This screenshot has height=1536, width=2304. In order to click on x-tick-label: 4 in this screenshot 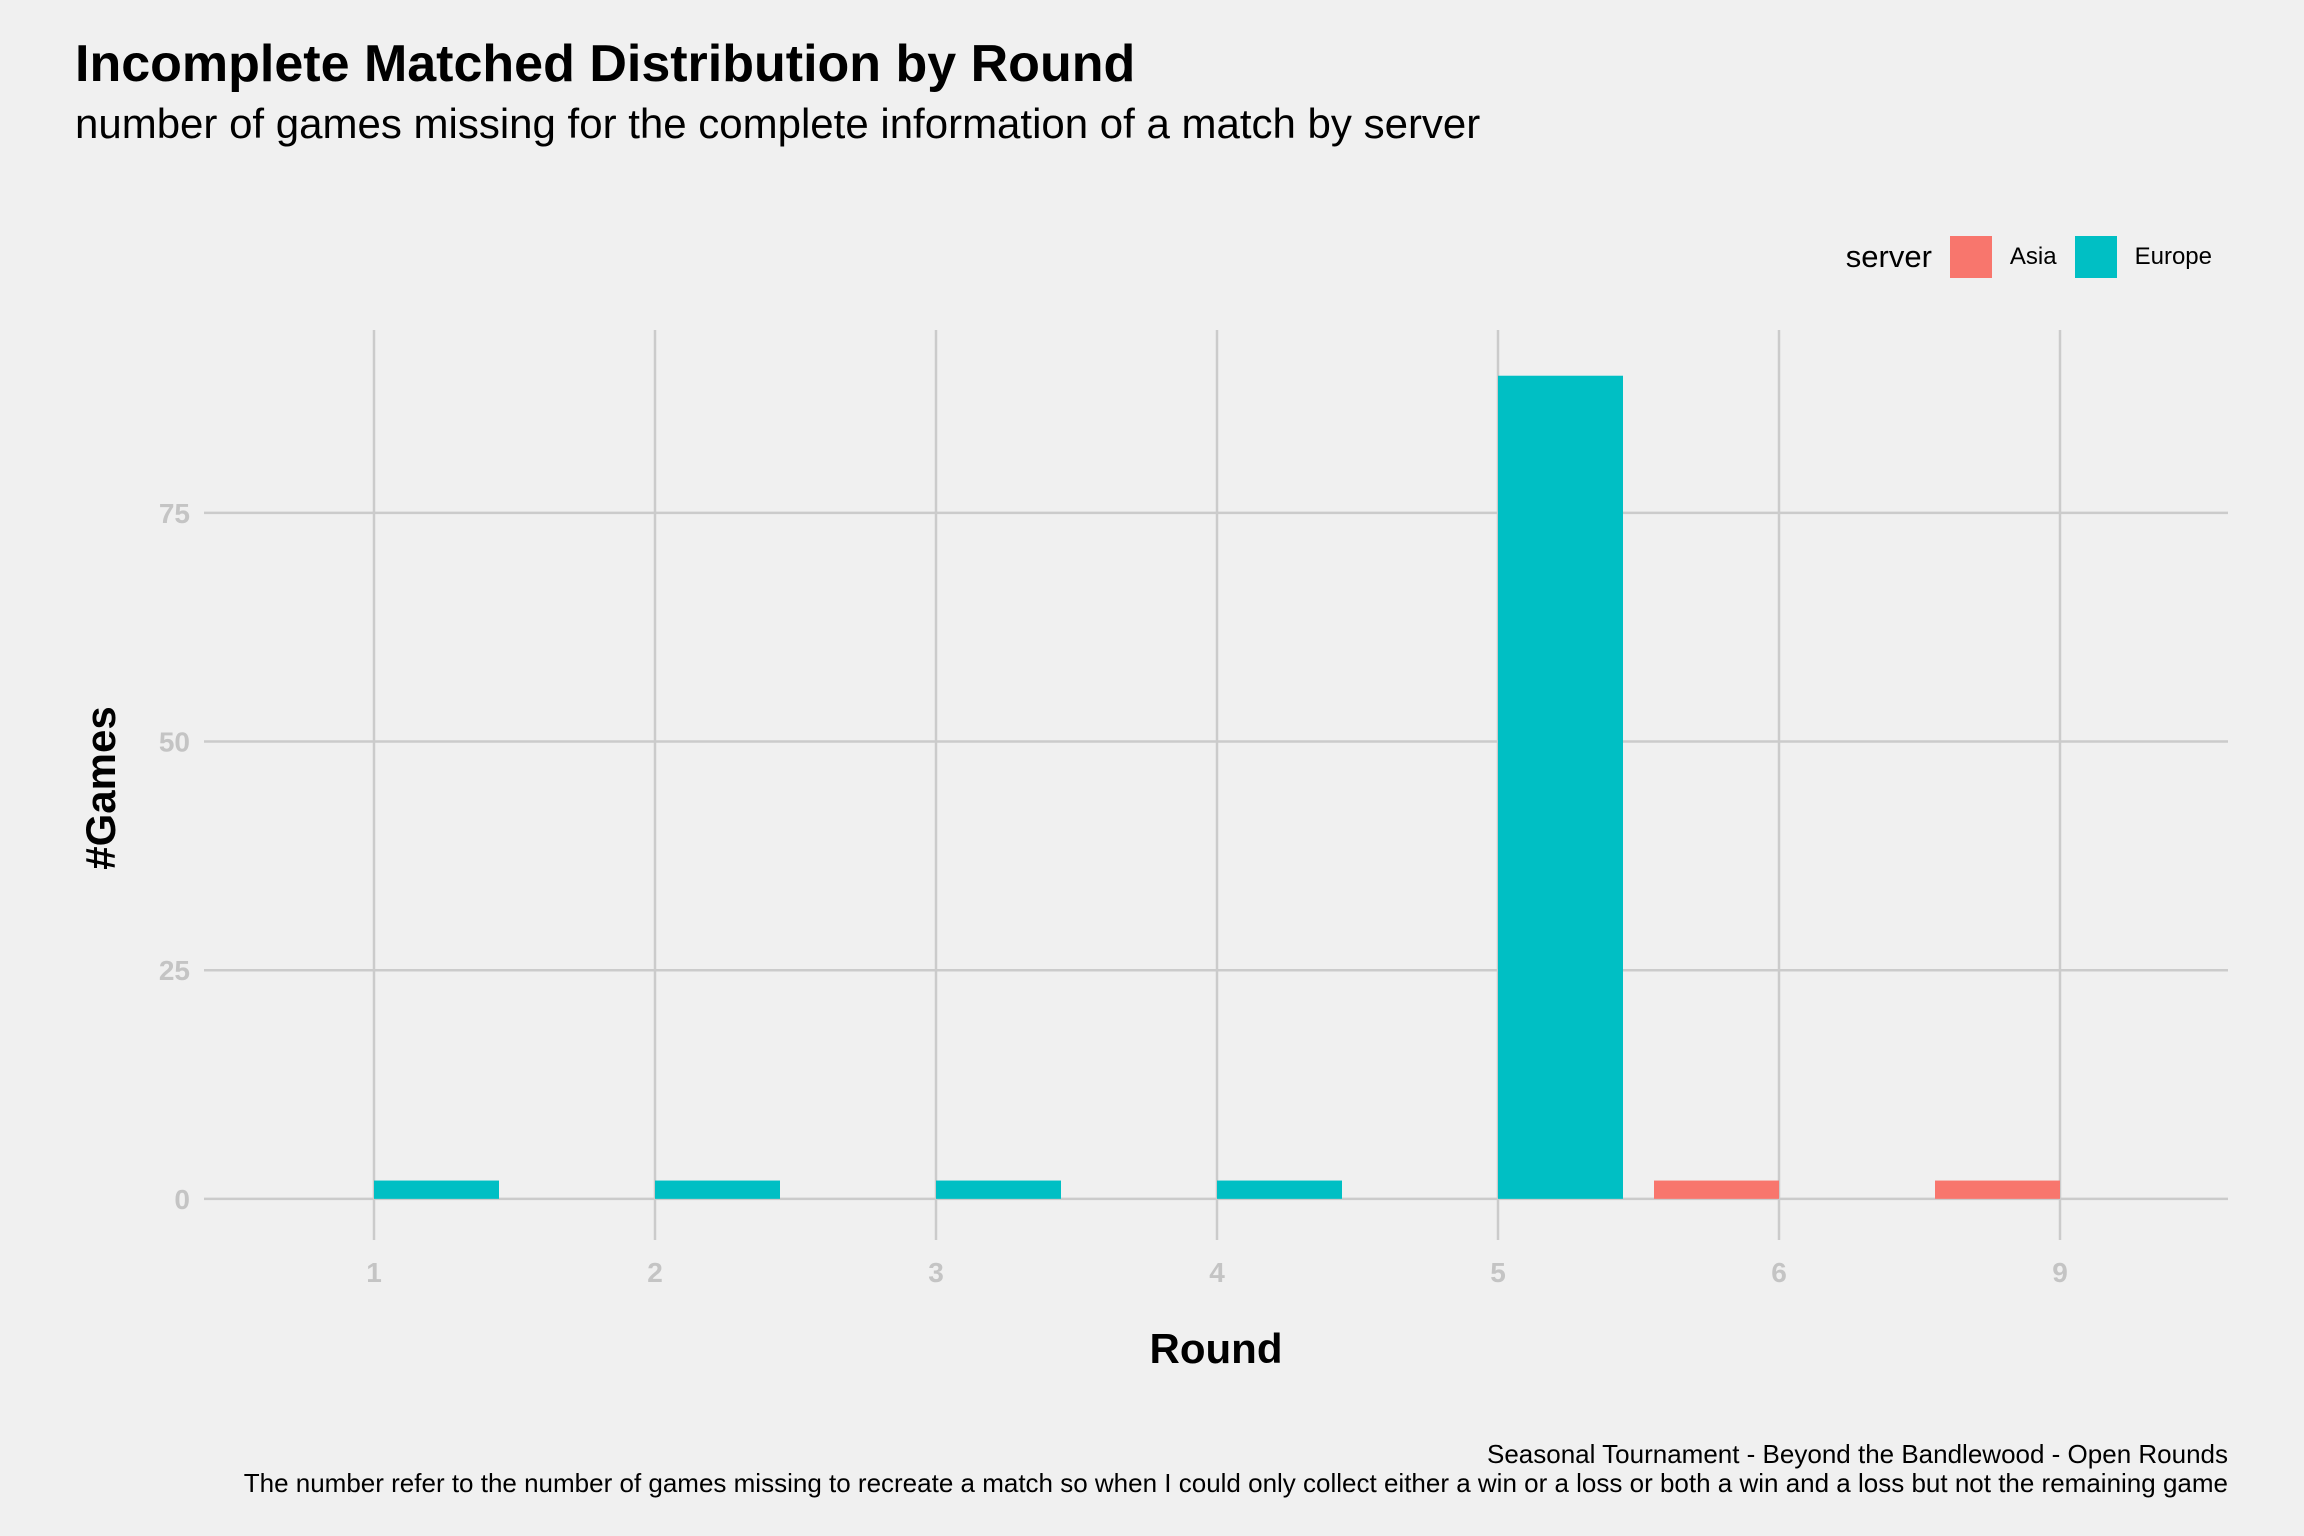, I will do `click(1217, 1272)`.